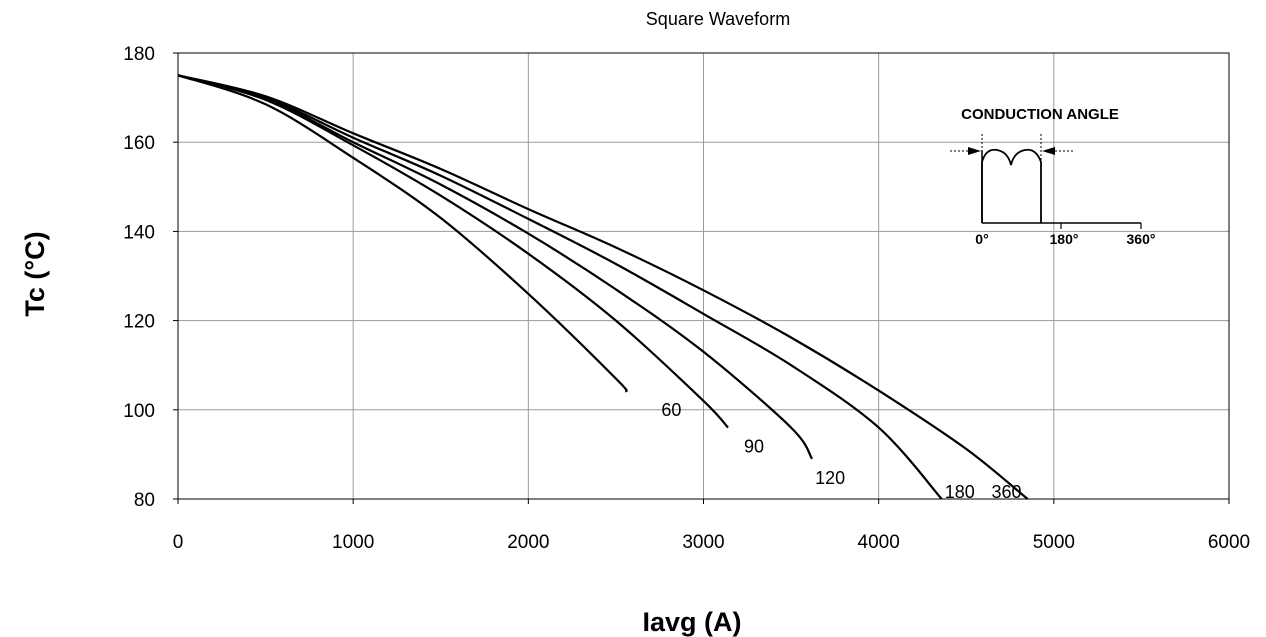  What do you see at coordinates (35, 273) in the screenshot?
I see `y-axis-title: Tc (°C)` at bounding box center [35, 273].